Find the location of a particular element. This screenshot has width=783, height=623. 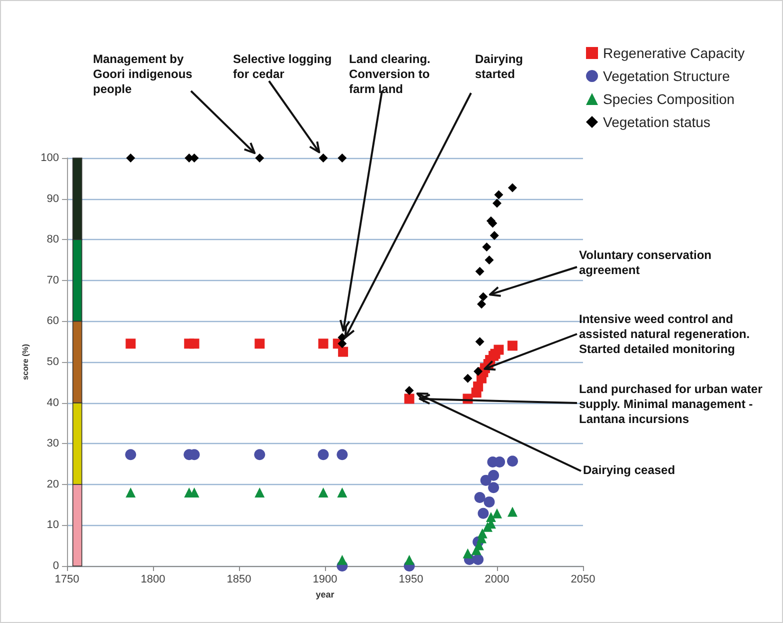

x-tick-label: 2050 is located at coordinates (583, 580).